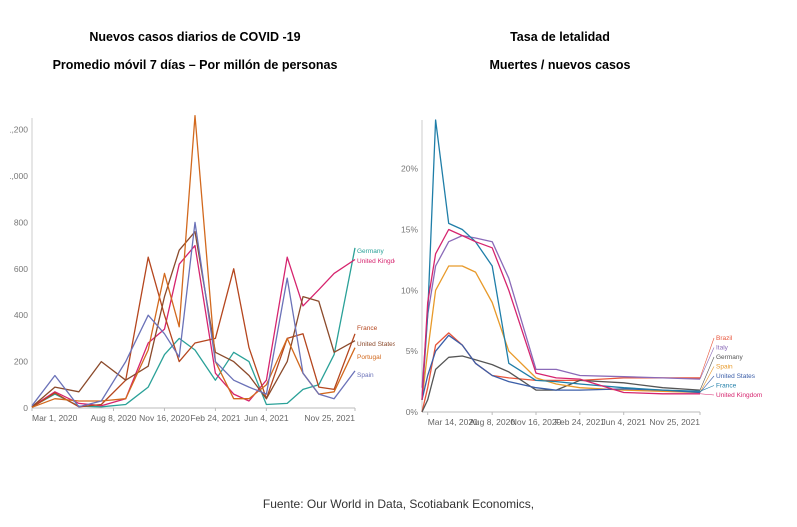 This screenshot has width=797, height=527. What do you see at coordinates (722, 348) in the screenshot?
I see `legend-italy: Italy` at bounding box center [722, 348].